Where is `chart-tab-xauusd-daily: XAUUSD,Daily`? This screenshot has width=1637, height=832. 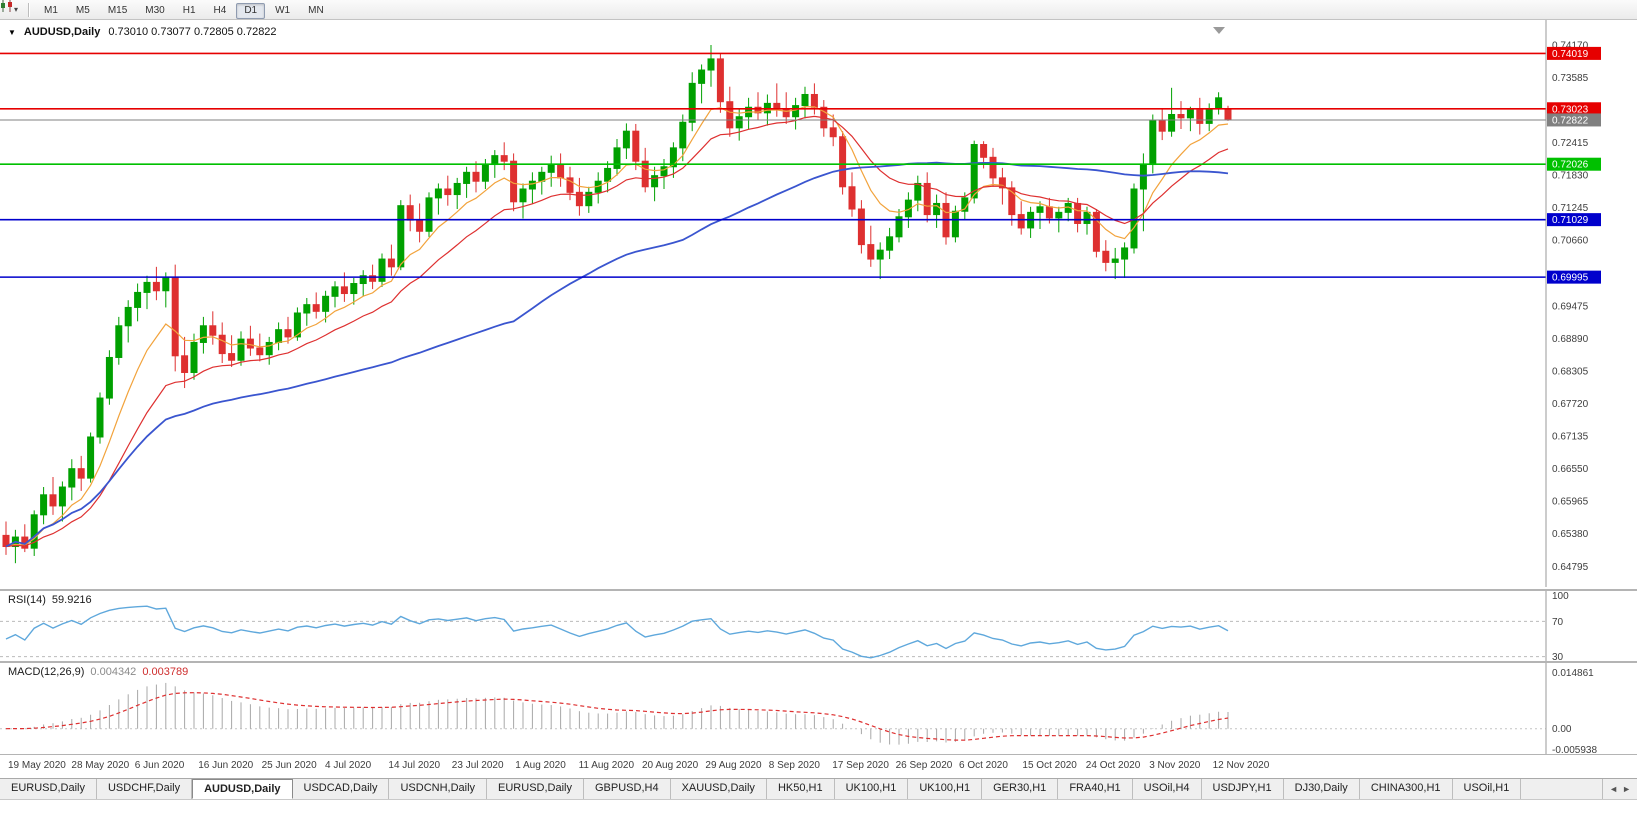 chart-tab-xauusd-daily: XAUUSD,Daily is located at coordinates (718, 789).